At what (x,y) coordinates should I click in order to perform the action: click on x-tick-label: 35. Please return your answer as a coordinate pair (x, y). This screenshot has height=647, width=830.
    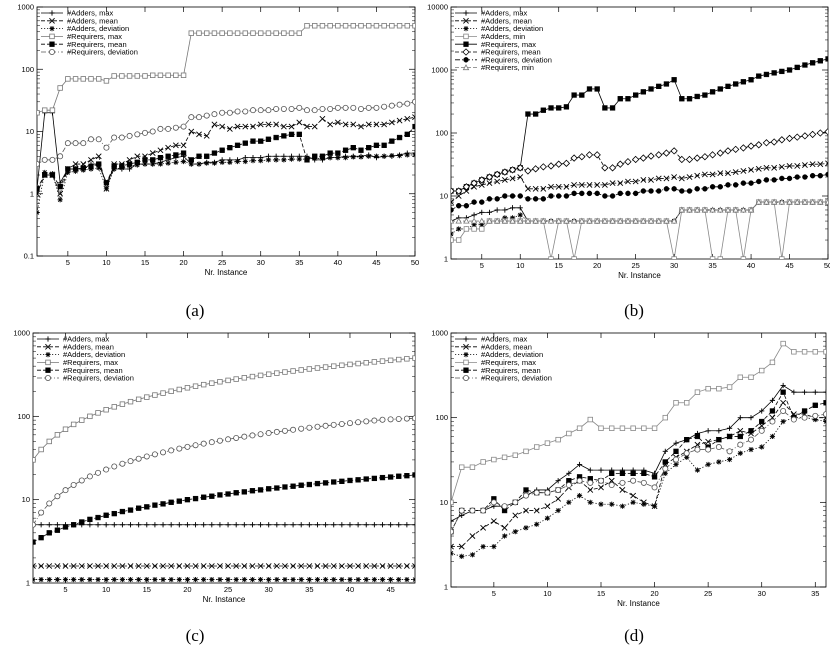
    Looking at the image, I should click on (712, 265).